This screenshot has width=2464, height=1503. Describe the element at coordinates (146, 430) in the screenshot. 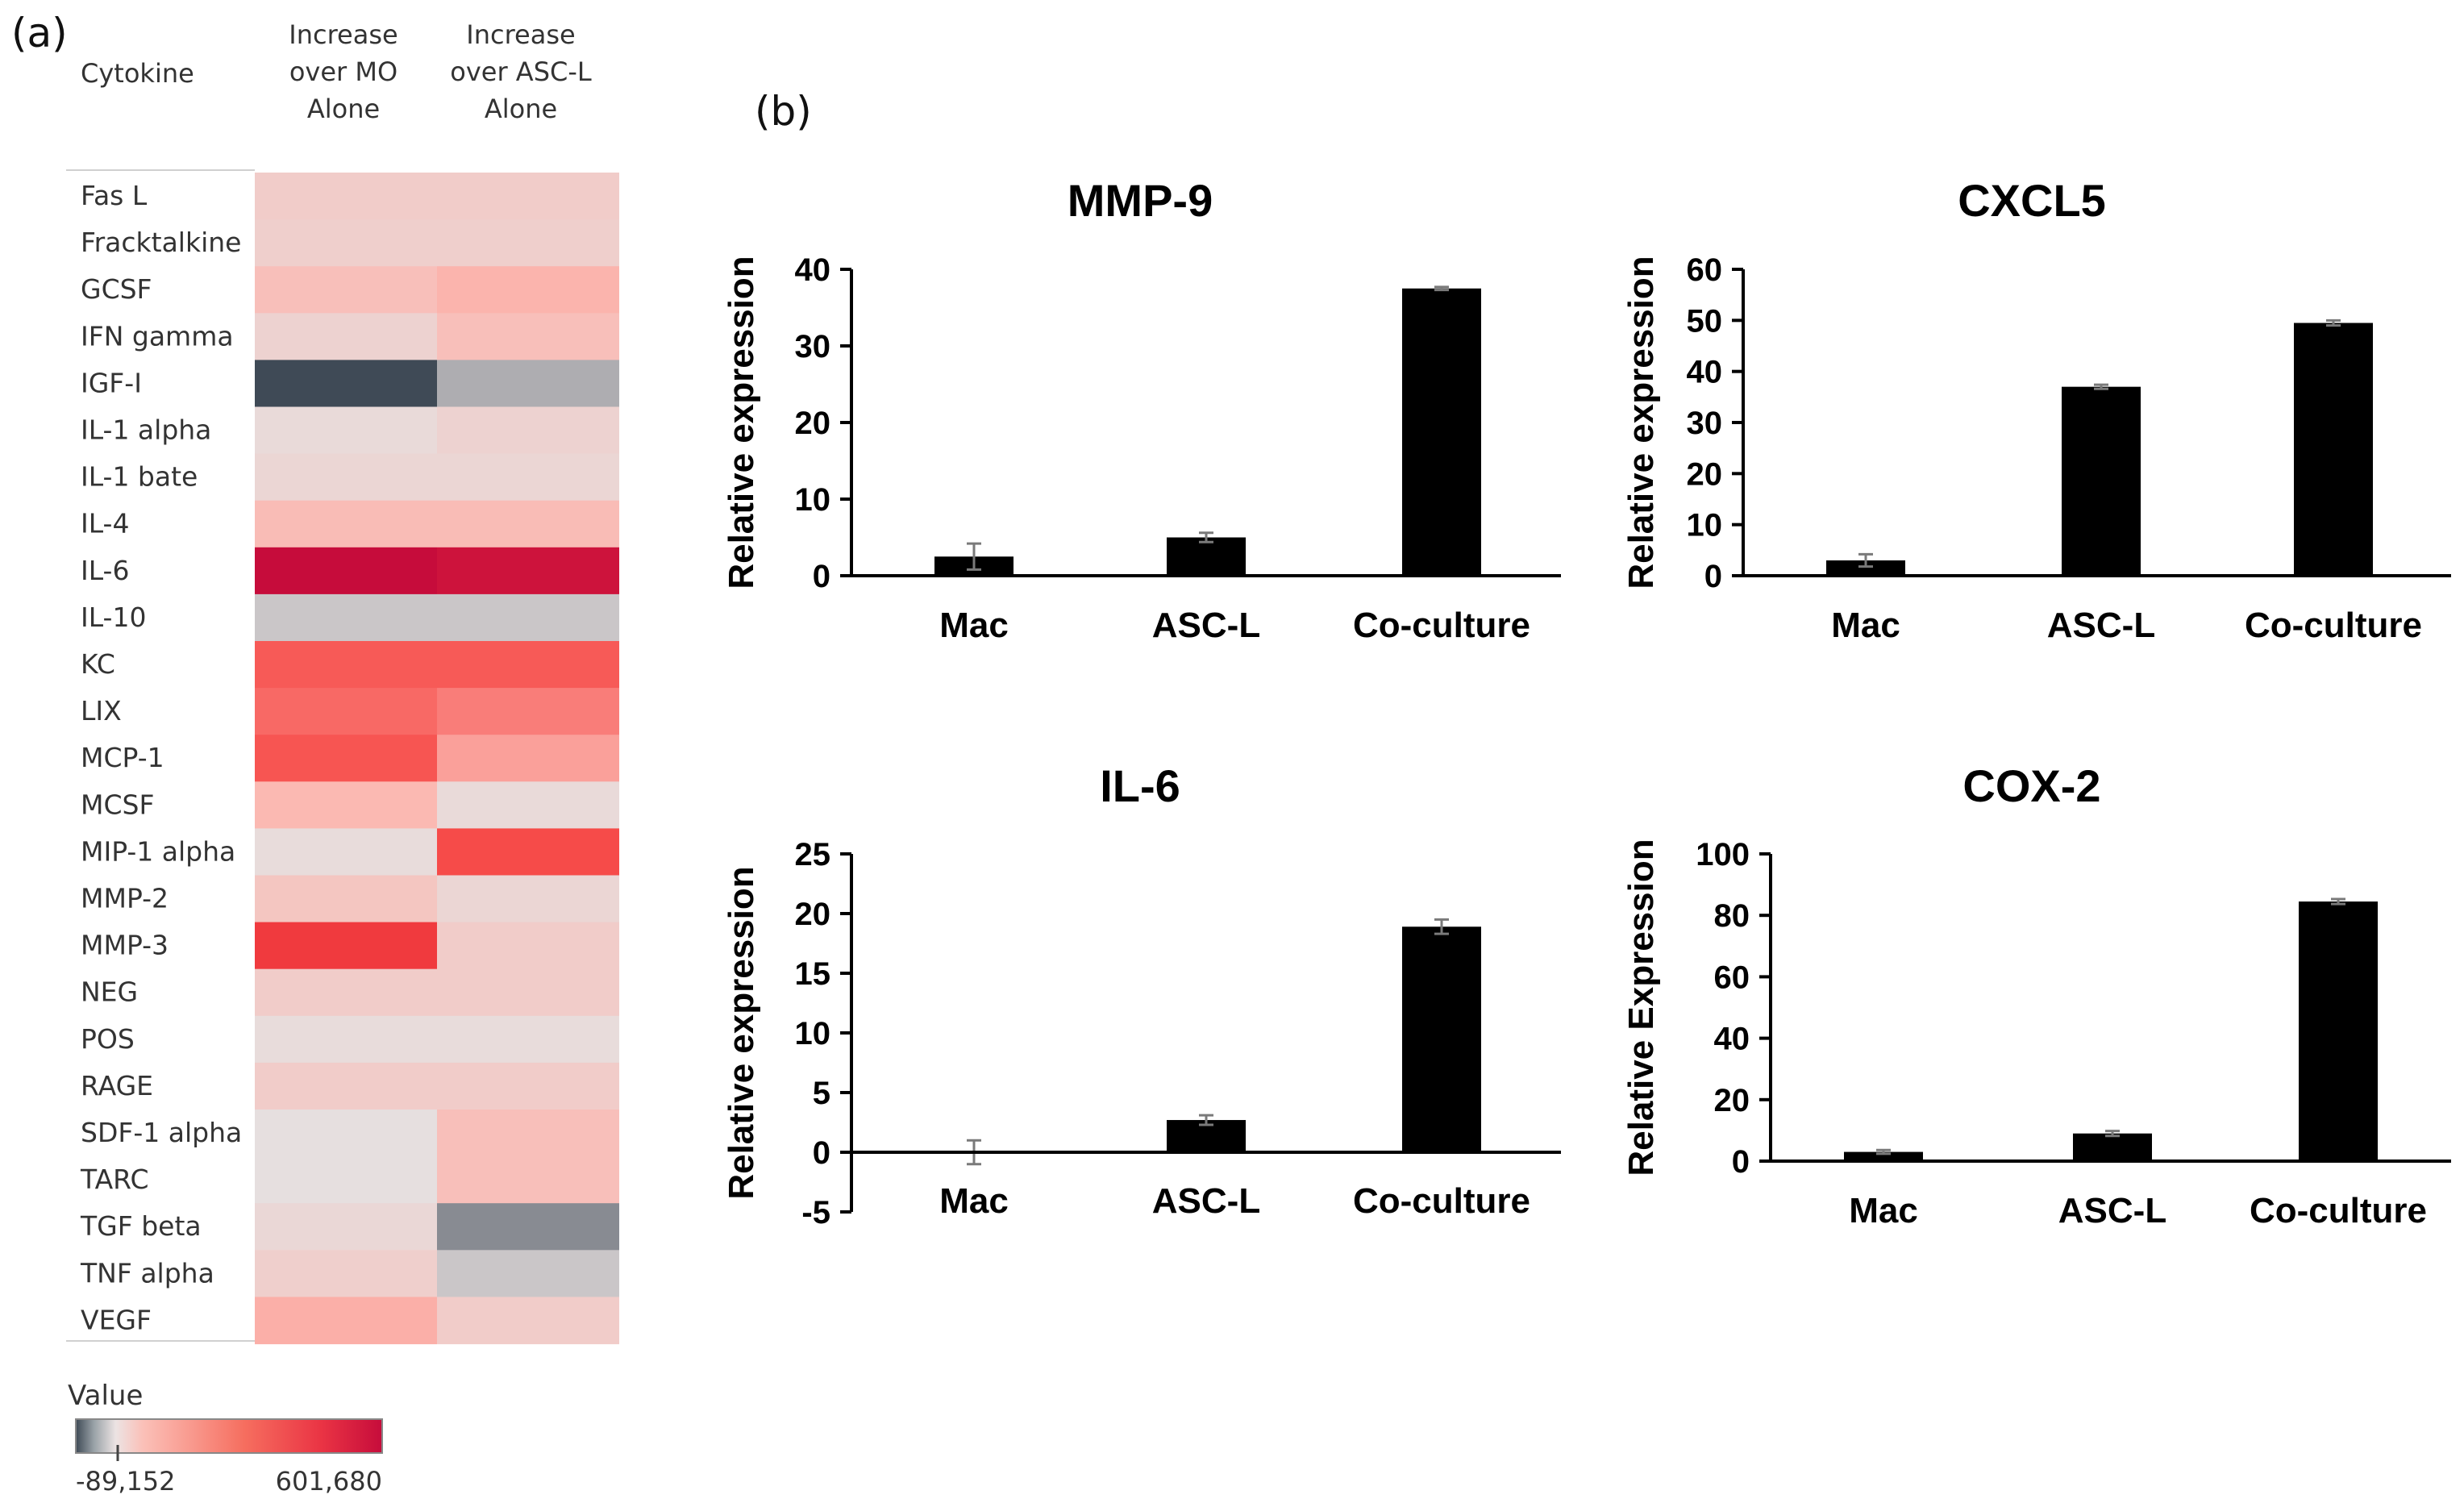

I see `heatmap-row-label-il-1-alpha: IL-1 alpha` at that location.